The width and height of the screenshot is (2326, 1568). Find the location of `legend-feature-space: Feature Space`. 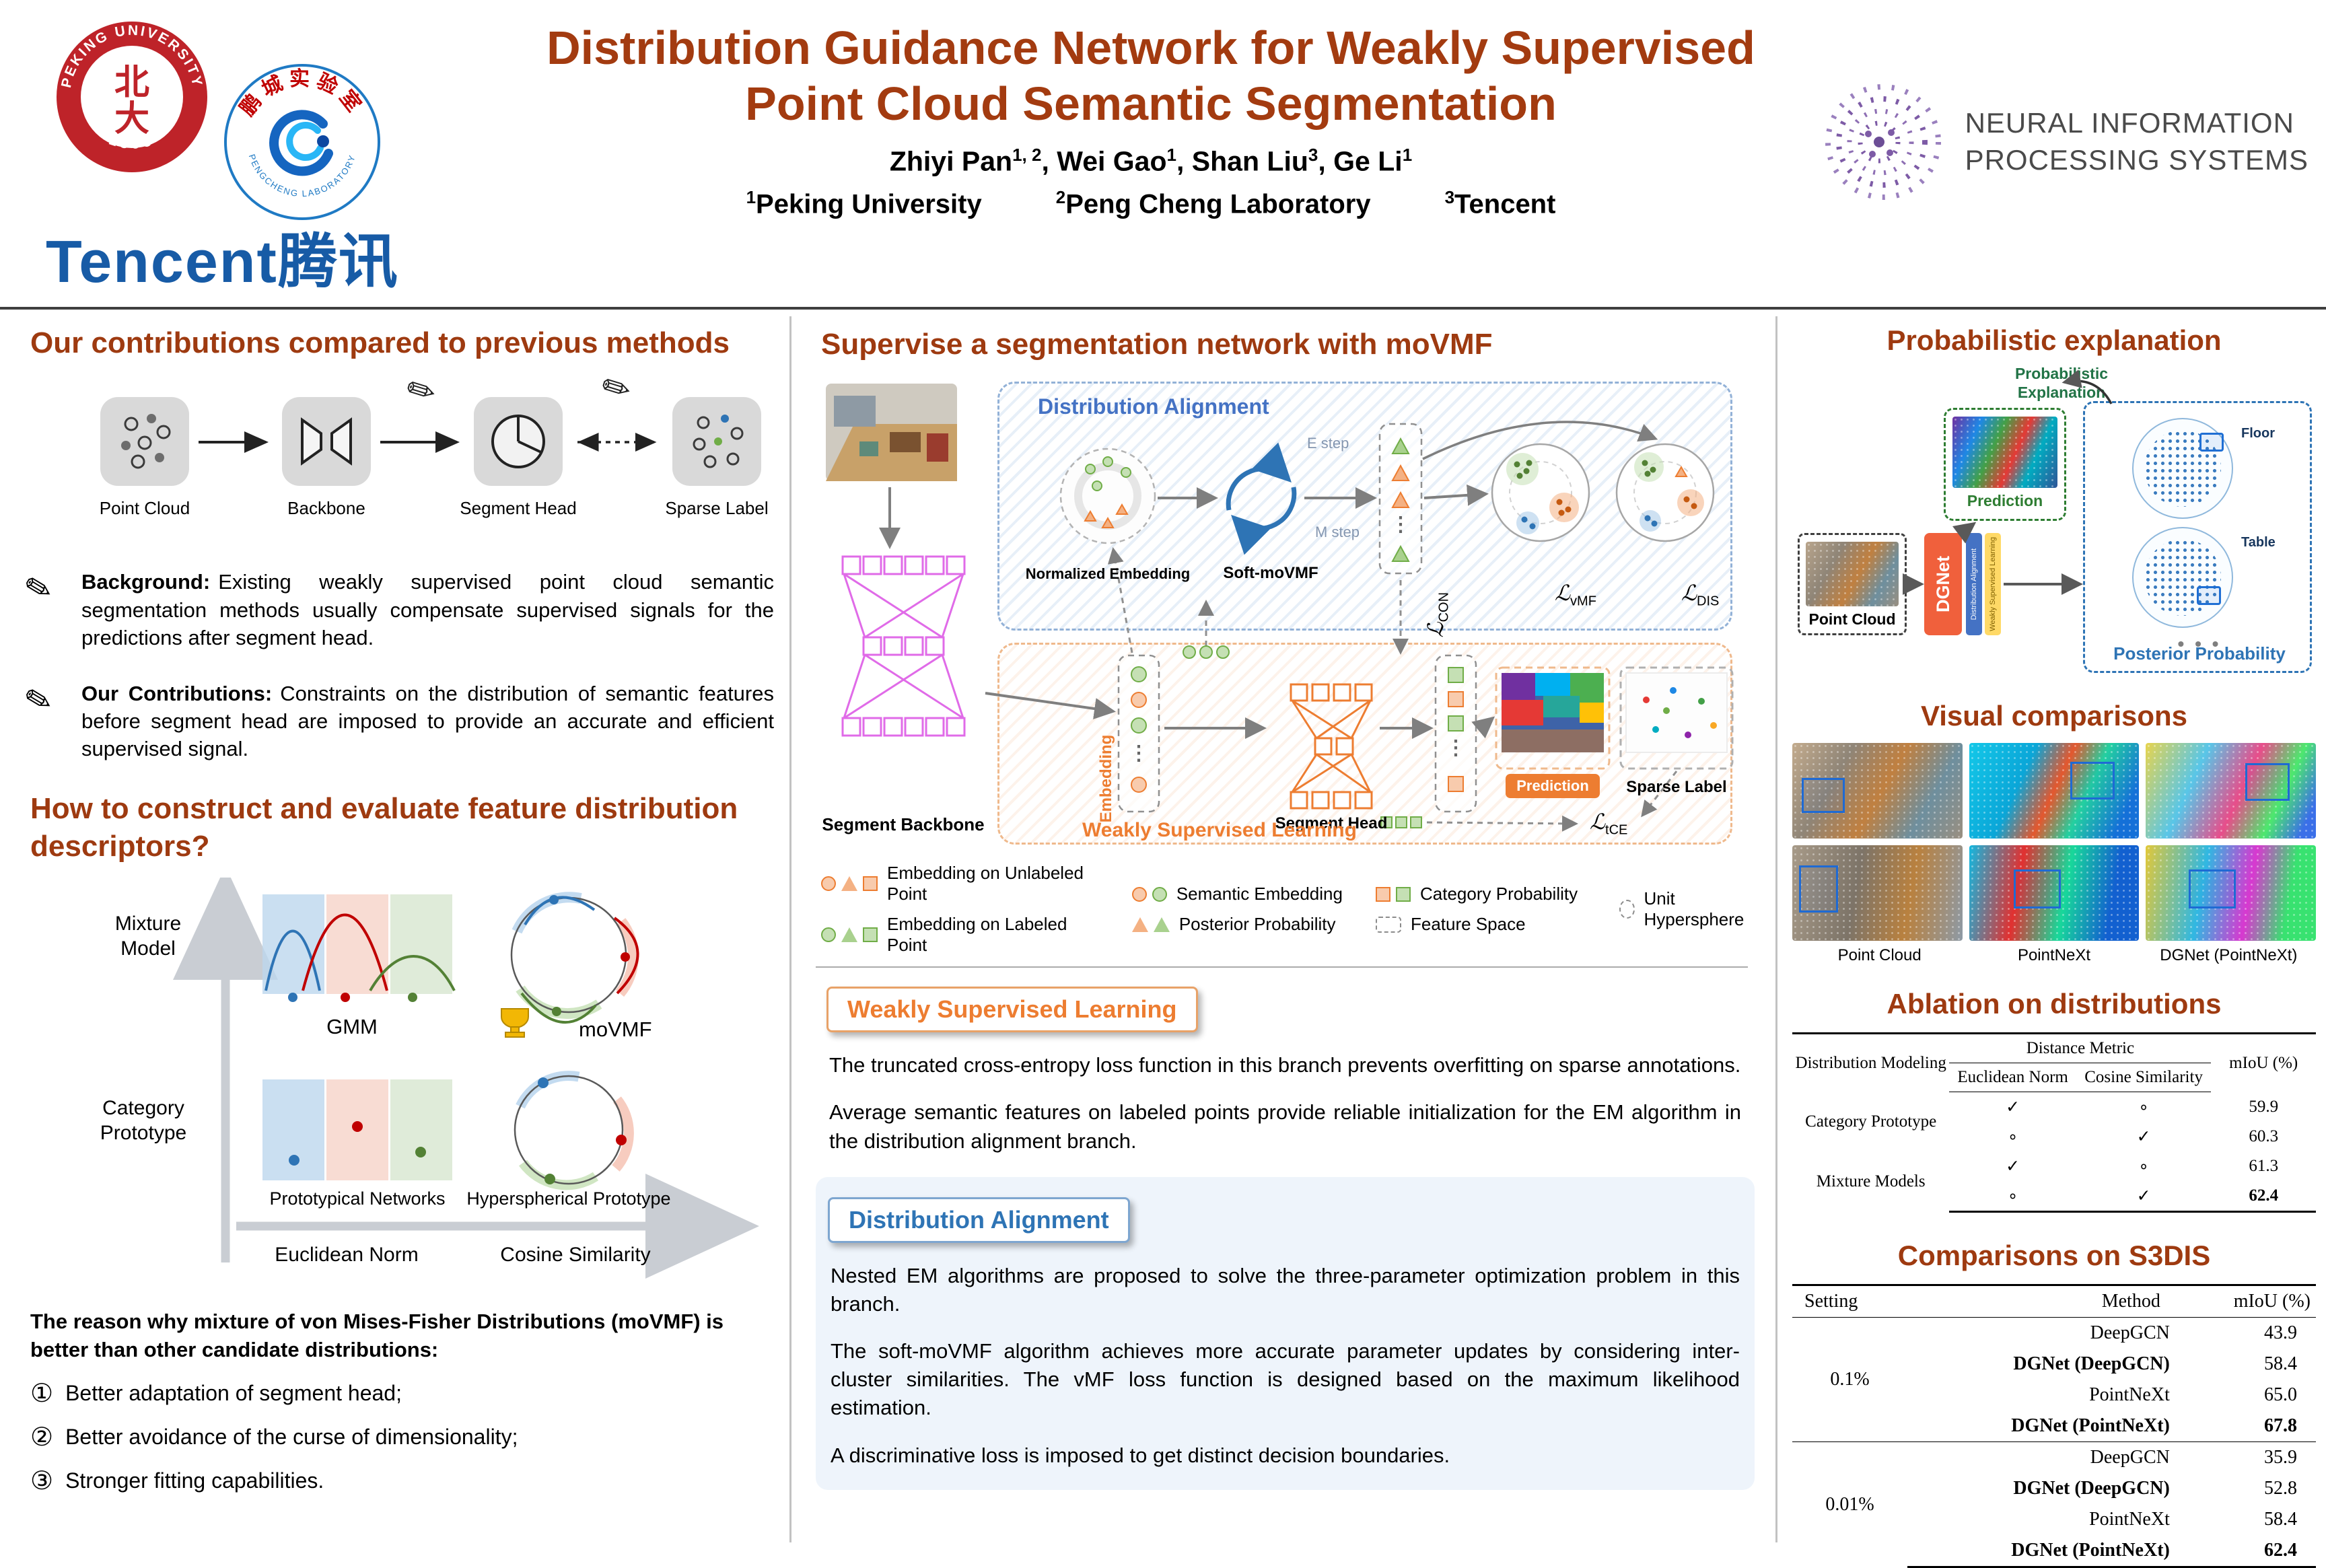

legend-feature-space: Feature Space is located at coordinates (1485, 924).